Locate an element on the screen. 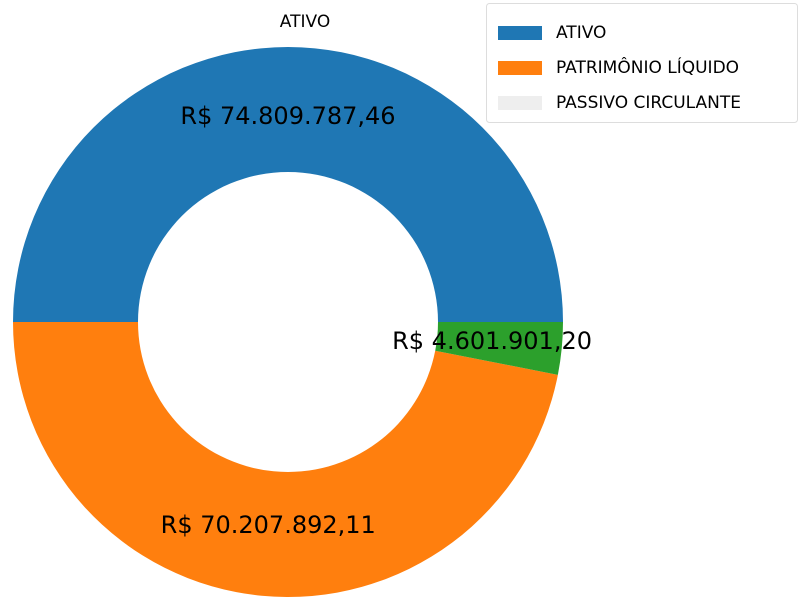 Image resolution: width=807 pixels, height=598 pixels. legend-box is located at coordinates (642, 63).